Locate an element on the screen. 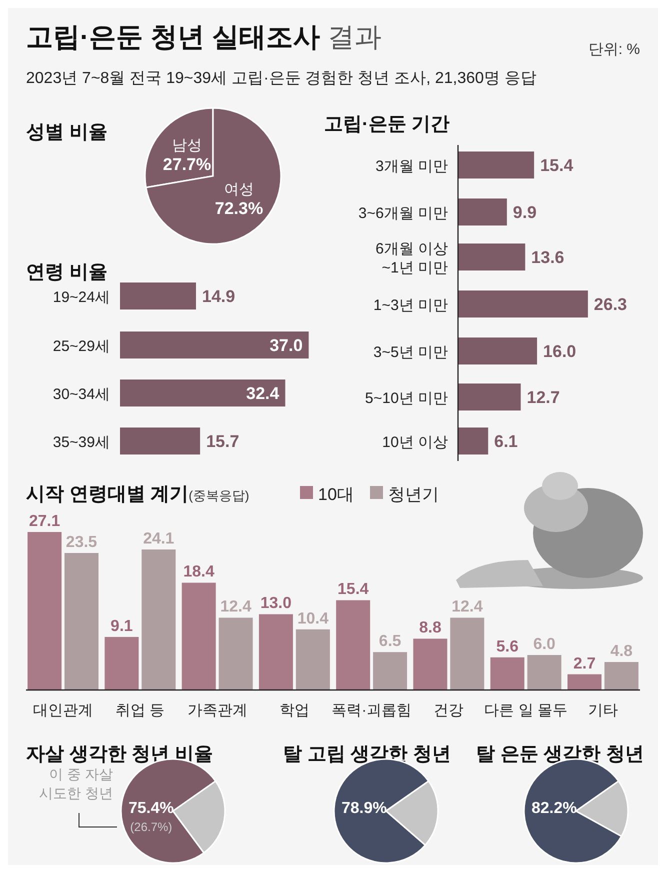  data-label: 13.0 is located at coordinates (276, 603).